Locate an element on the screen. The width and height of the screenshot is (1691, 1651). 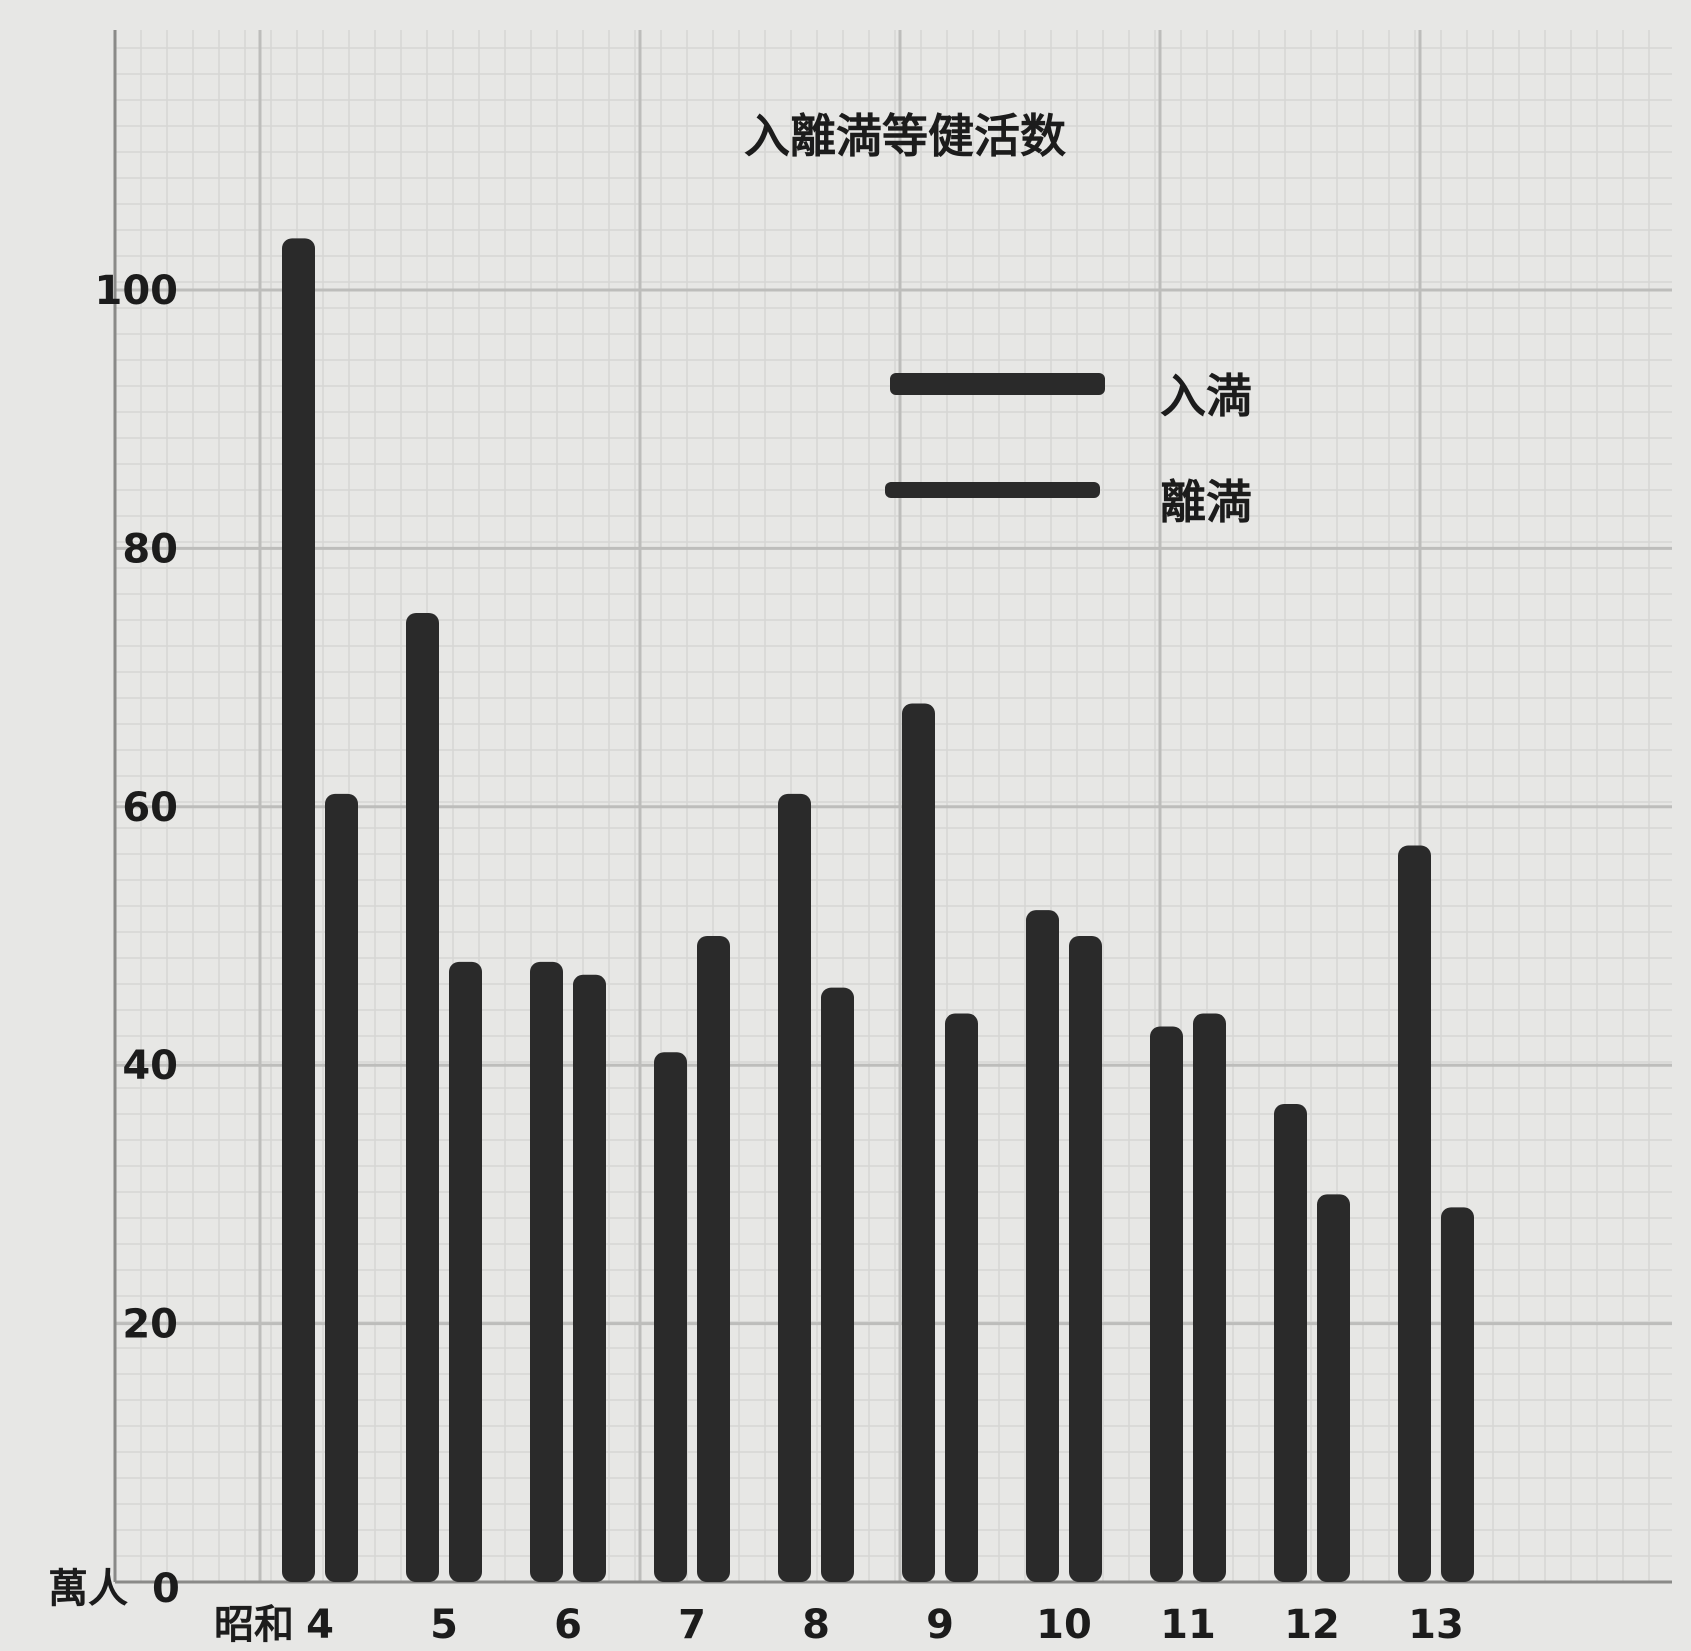
x-tick-label: 7 is located at coordinates (692, 1625).